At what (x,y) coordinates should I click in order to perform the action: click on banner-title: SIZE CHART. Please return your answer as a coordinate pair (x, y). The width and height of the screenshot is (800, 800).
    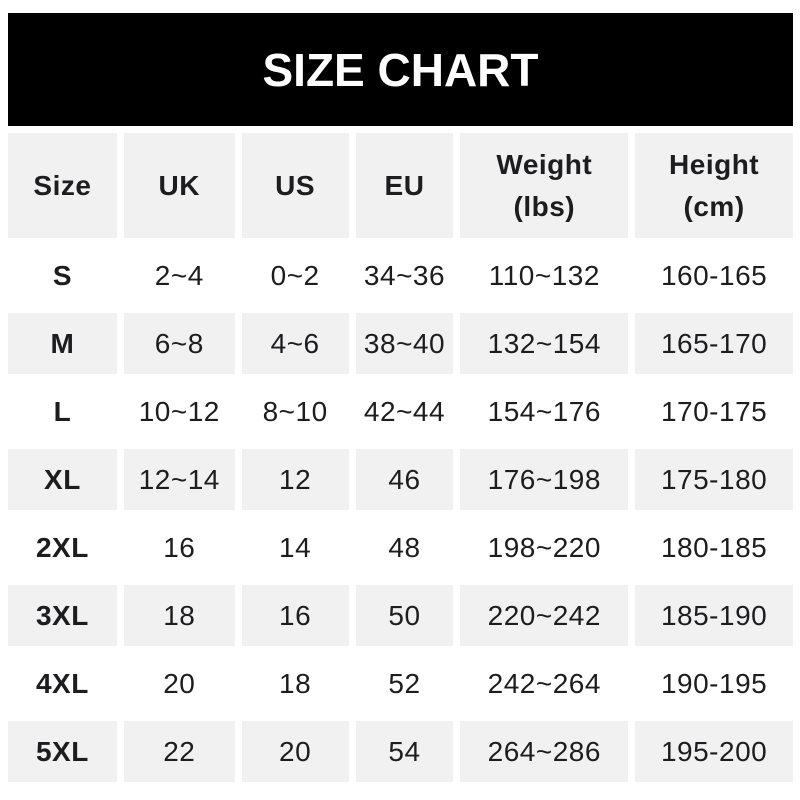
    Looking at the image, I should click on (400, 69).